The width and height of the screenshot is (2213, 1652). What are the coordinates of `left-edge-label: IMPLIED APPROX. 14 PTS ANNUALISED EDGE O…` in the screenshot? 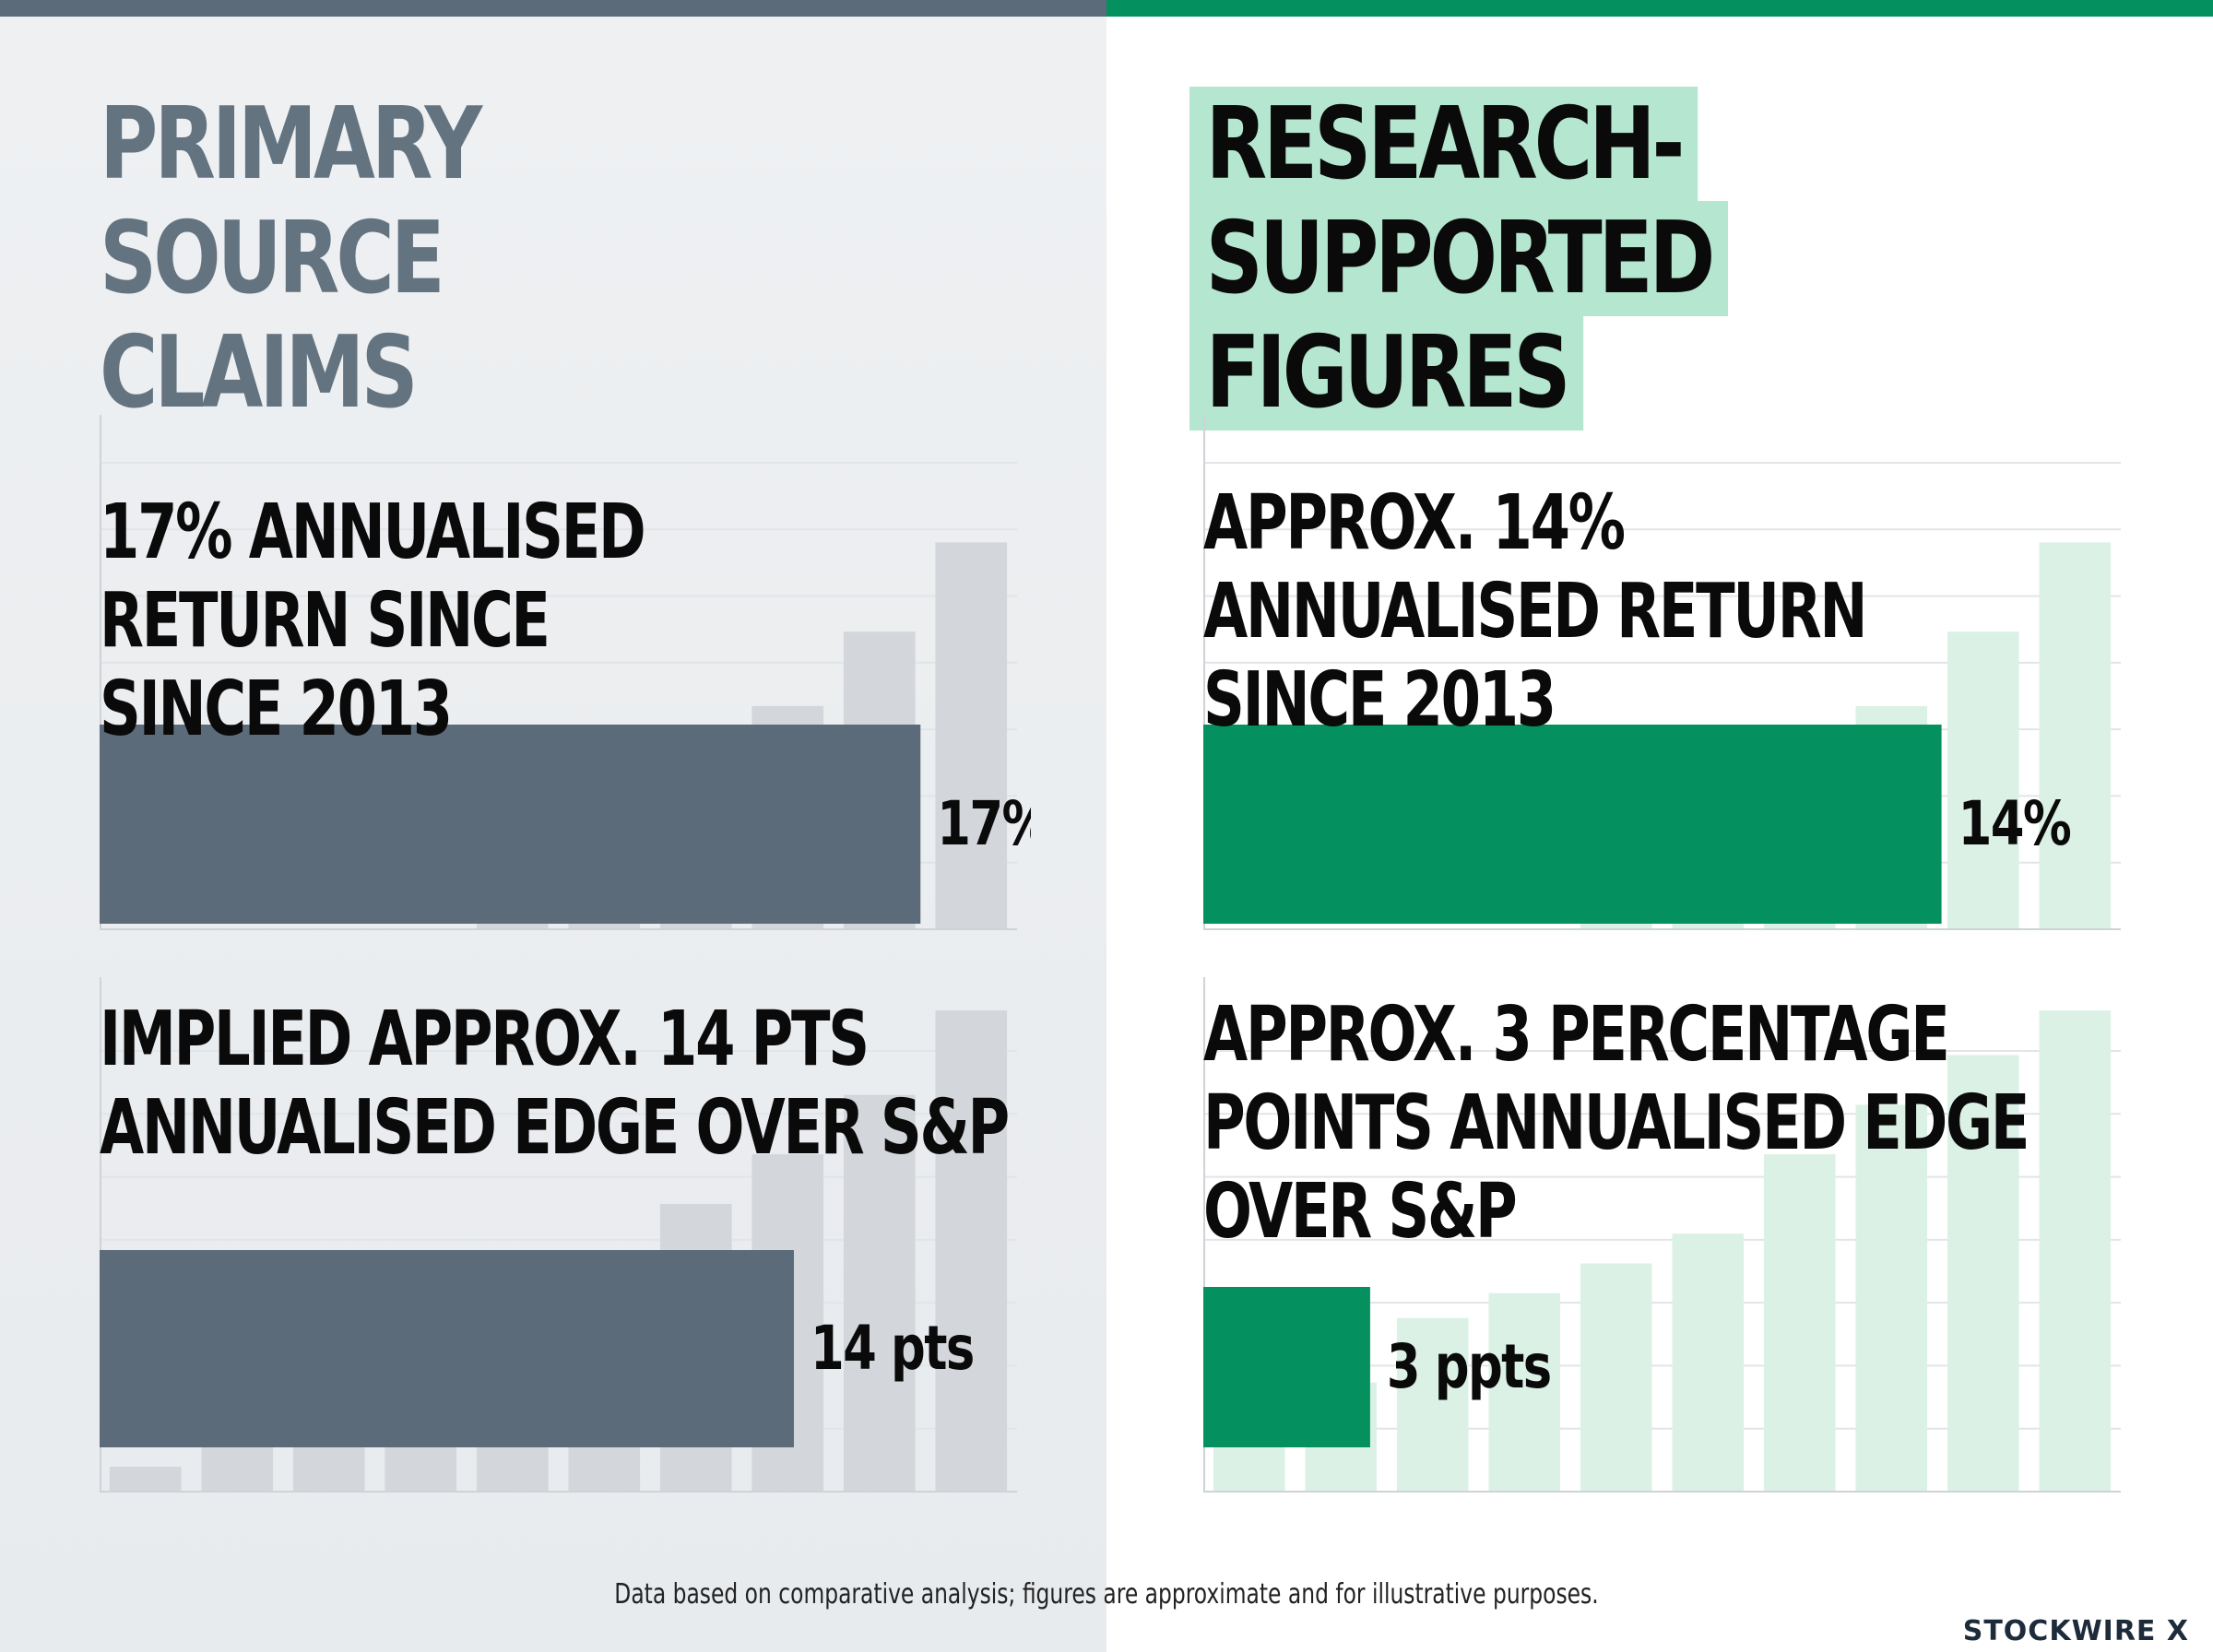 It's located at (555, 1084).